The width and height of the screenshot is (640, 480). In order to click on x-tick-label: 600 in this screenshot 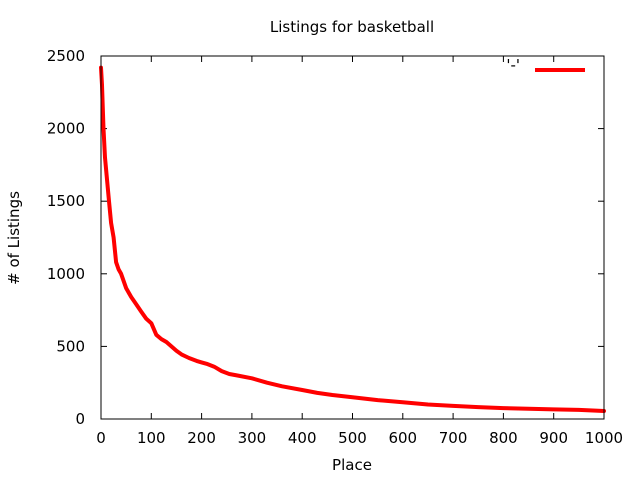, I will do `click(402, 438)`.